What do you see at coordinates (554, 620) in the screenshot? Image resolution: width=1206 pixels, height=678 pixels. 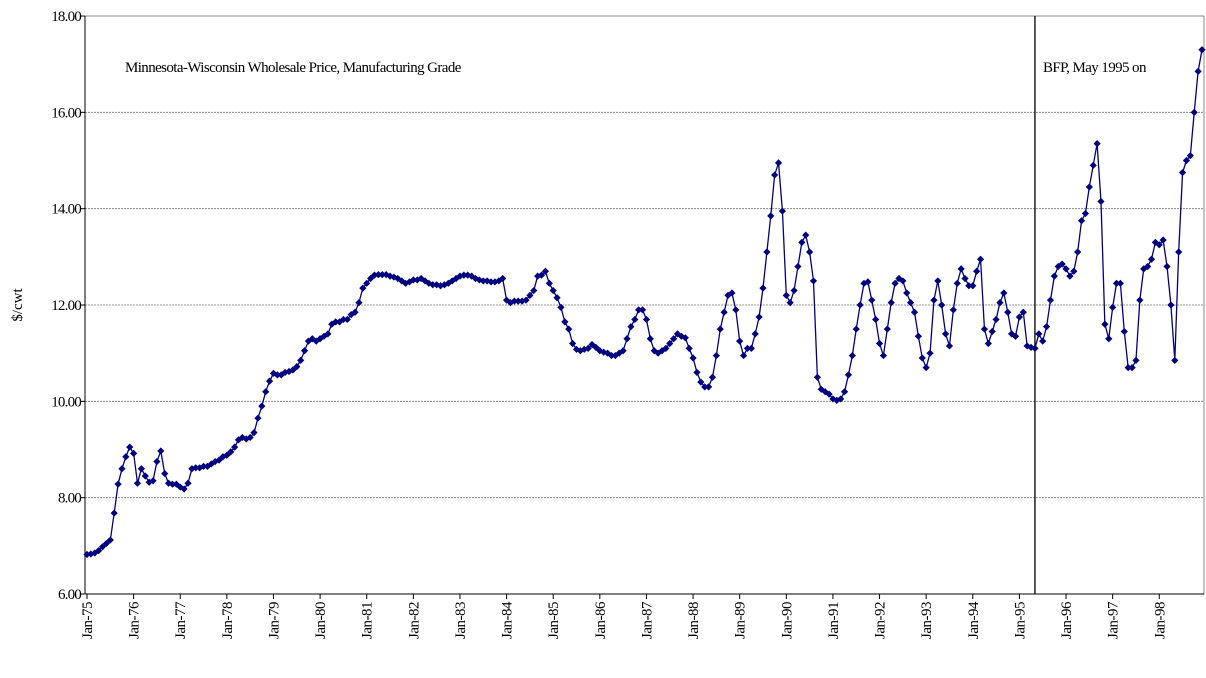 I see `x-tick-label: Jan-85` at bounding box center [554, 620].